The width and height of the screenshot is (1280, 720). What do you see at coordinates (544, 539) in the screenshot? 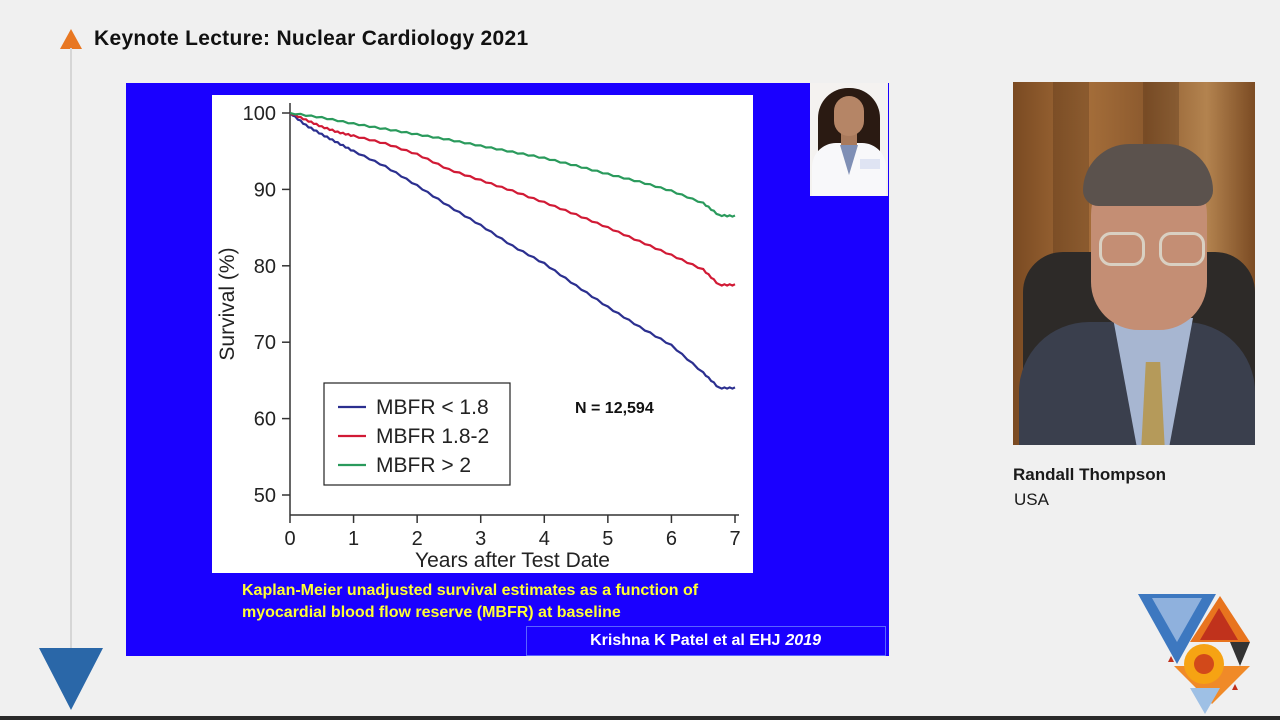
I see `x-tick-label: 4` at bounding box center [544, 539].